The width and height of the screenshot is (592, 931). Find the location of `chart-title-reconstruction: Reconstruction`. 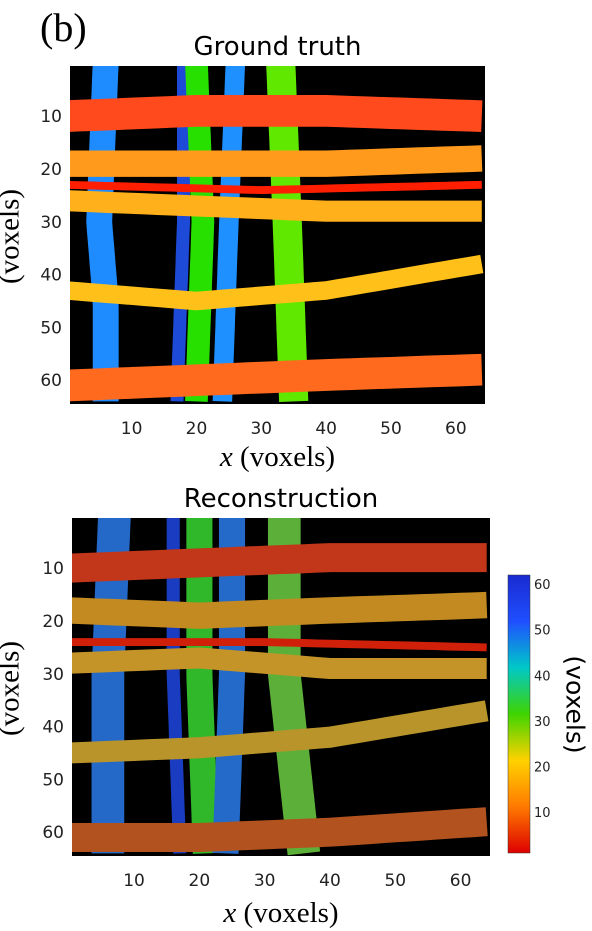

chart-title-reconstruction: Reconstruction is located at coordinates (281, 499).